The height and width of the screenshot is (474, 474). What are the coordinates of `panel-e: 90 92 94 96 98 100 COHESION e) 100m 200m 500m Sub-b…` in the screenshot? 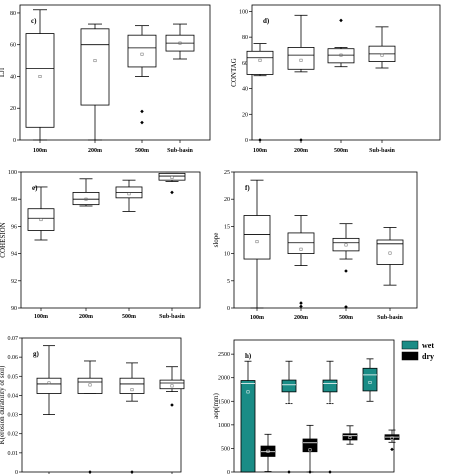 It's located at (100, 245).